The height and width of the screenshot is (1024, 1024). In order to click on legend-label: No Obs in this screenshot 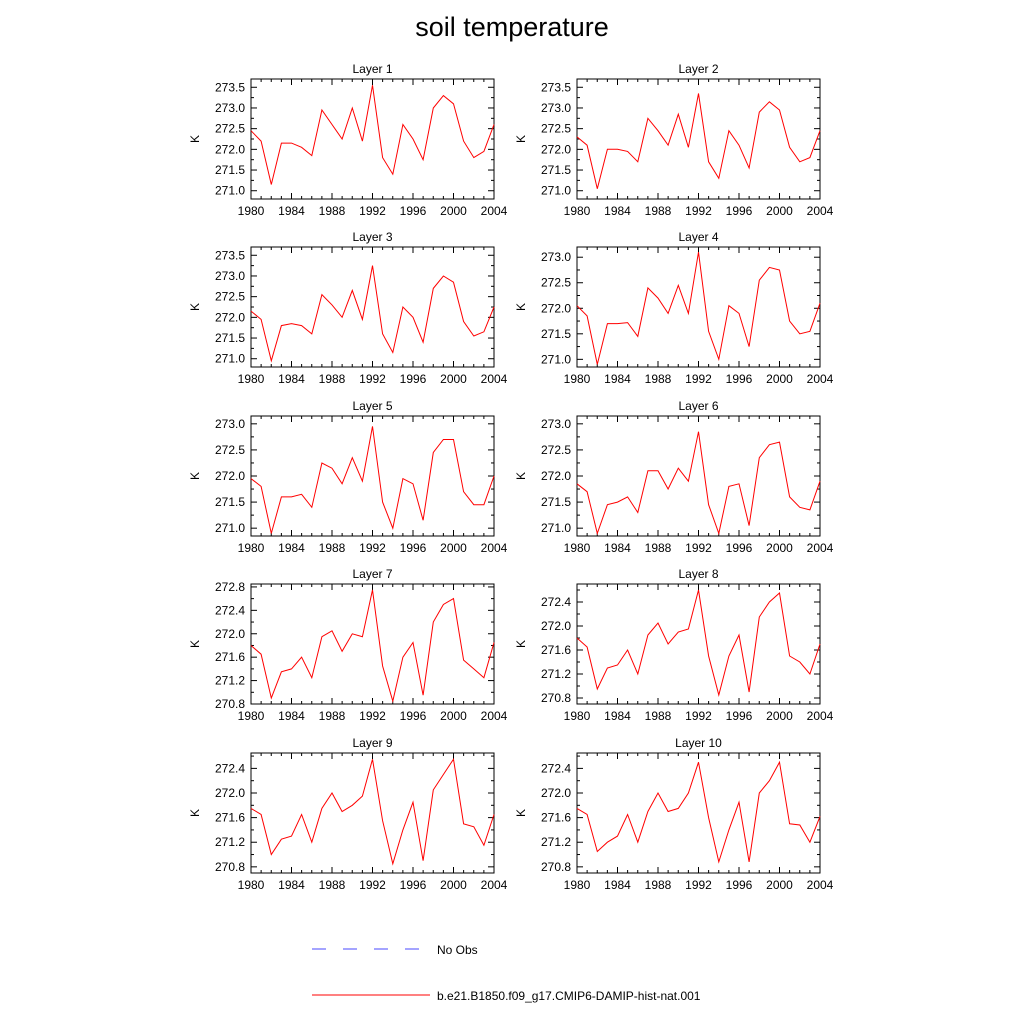, I will do `click(457, 950)`.